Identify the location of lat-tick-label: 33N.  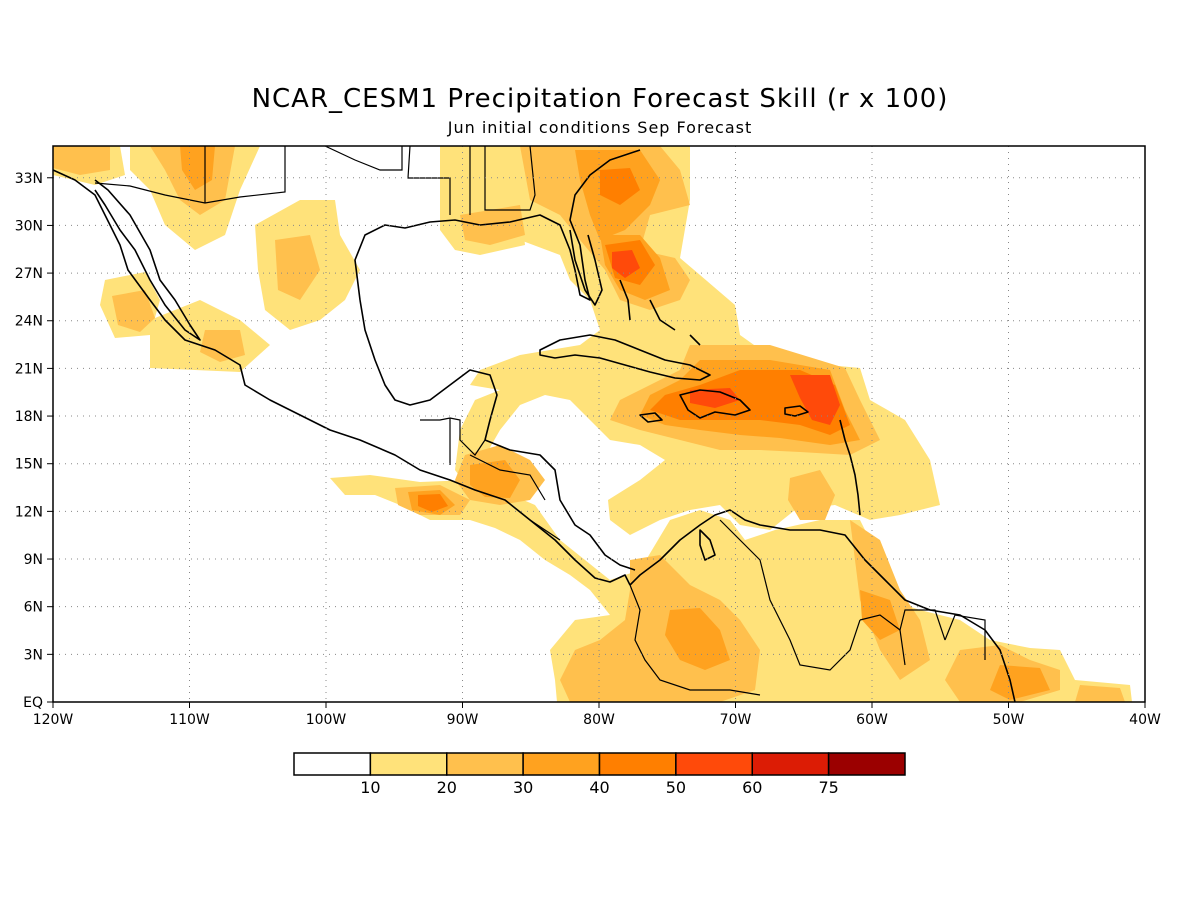
(29, 179).